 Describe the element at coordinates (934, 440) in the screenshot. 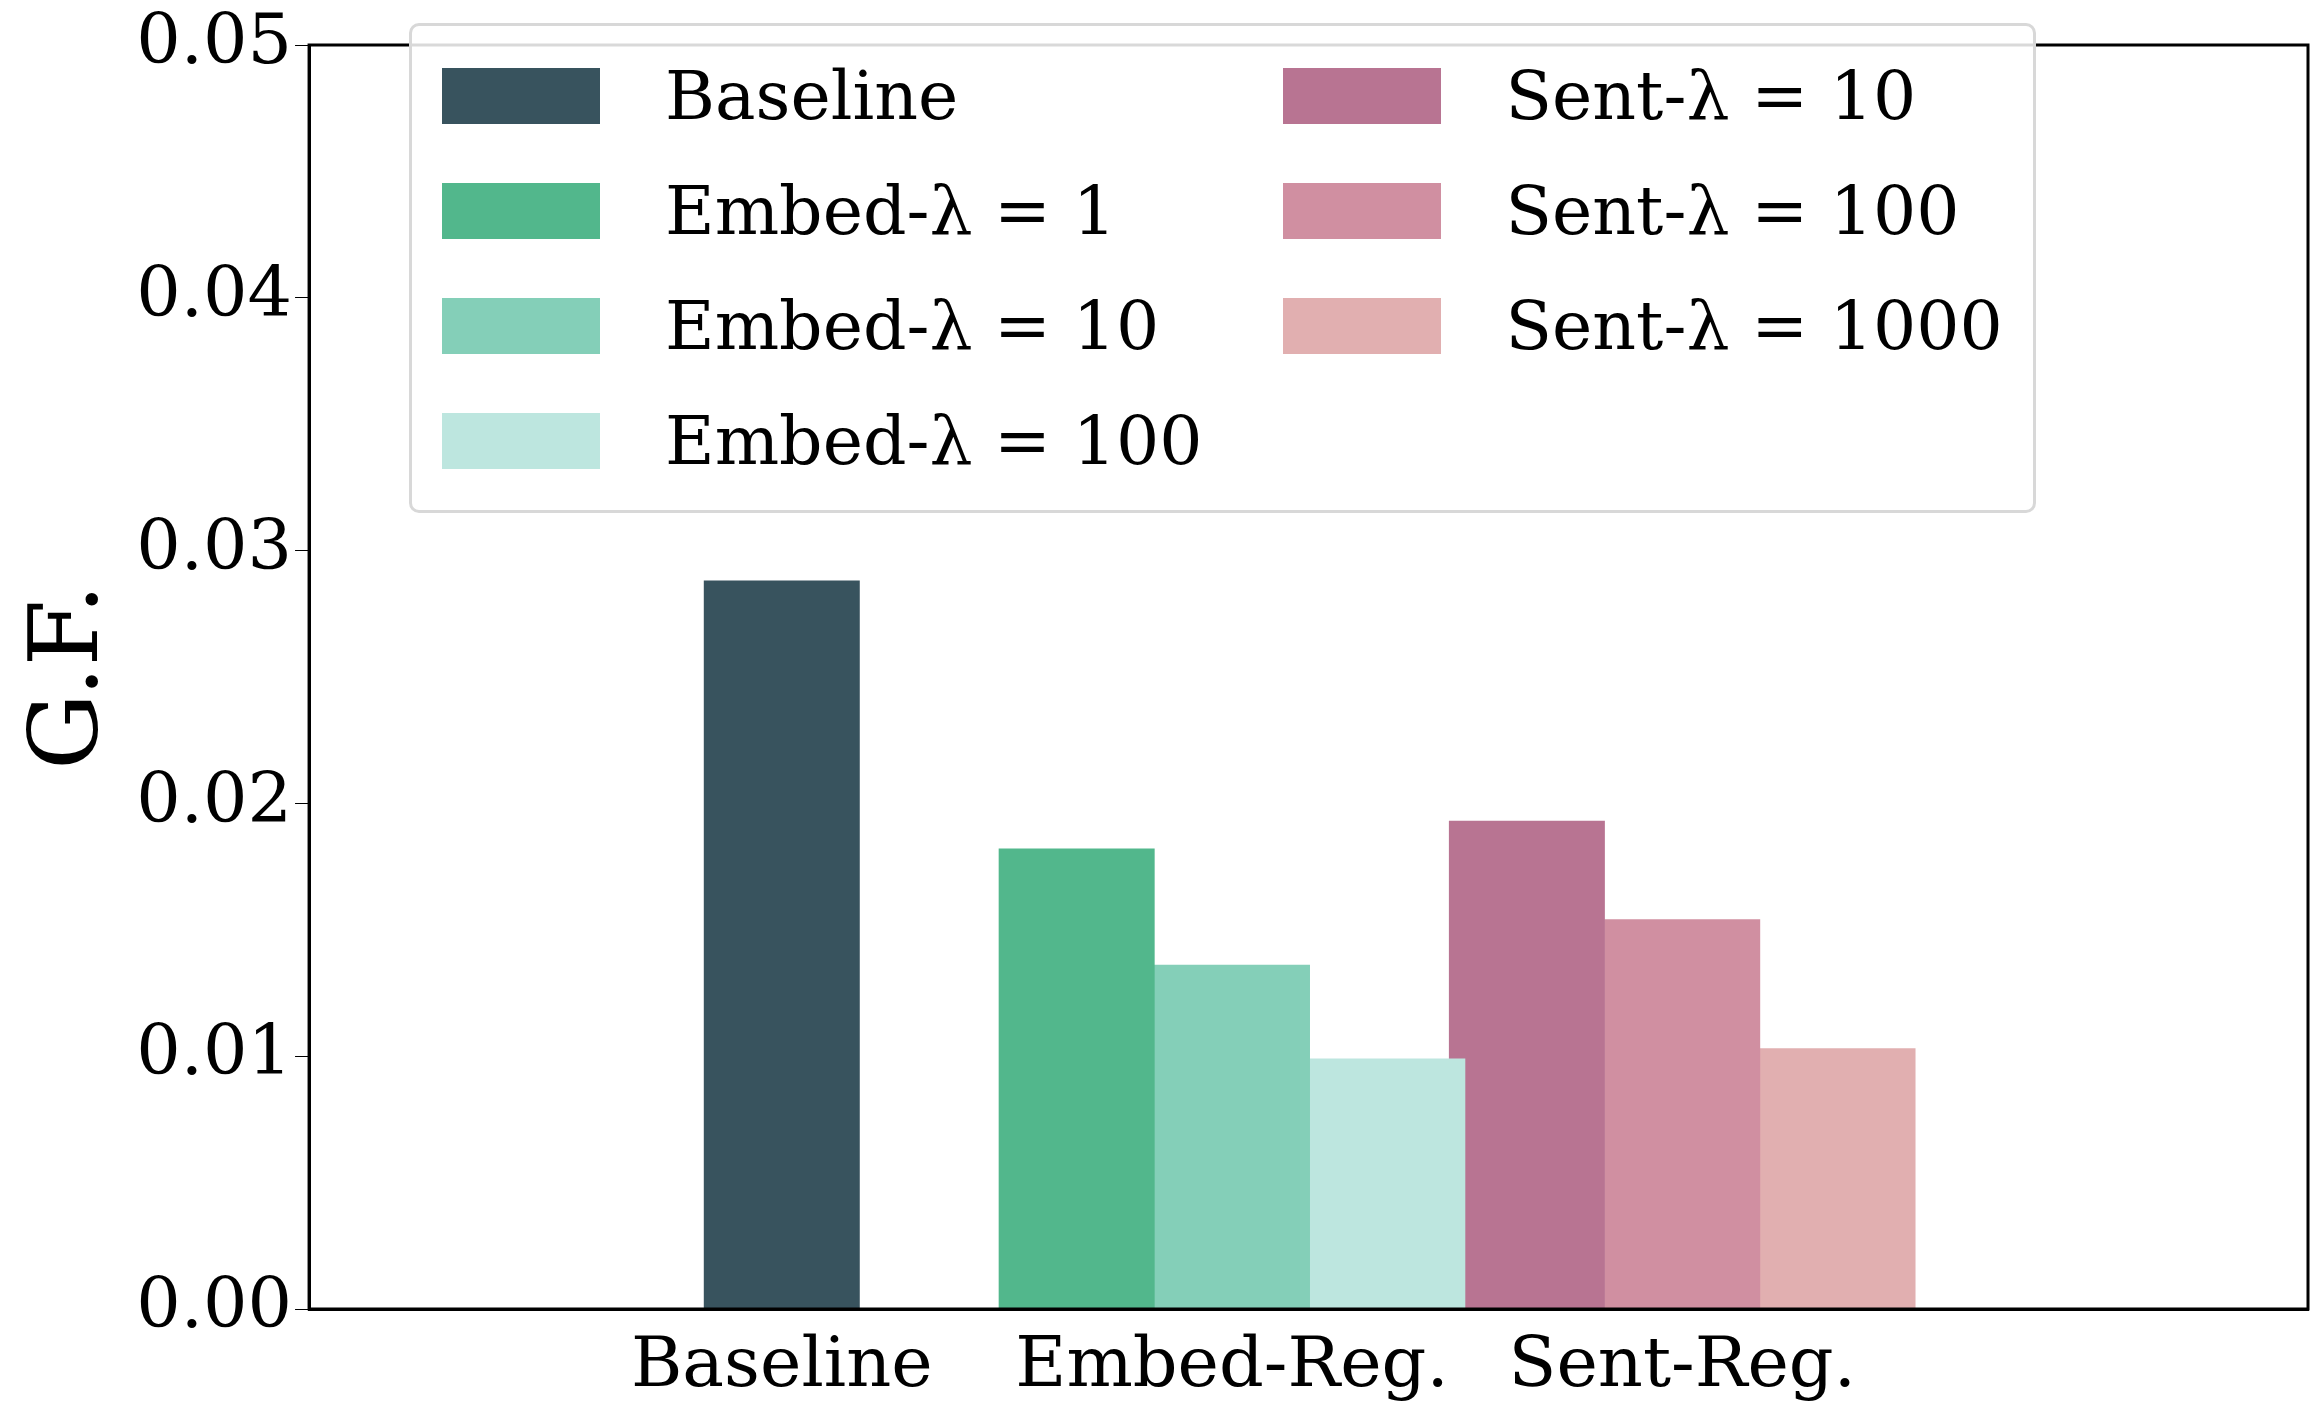

I see `legend-label: Embed-λ = 100` at that location.